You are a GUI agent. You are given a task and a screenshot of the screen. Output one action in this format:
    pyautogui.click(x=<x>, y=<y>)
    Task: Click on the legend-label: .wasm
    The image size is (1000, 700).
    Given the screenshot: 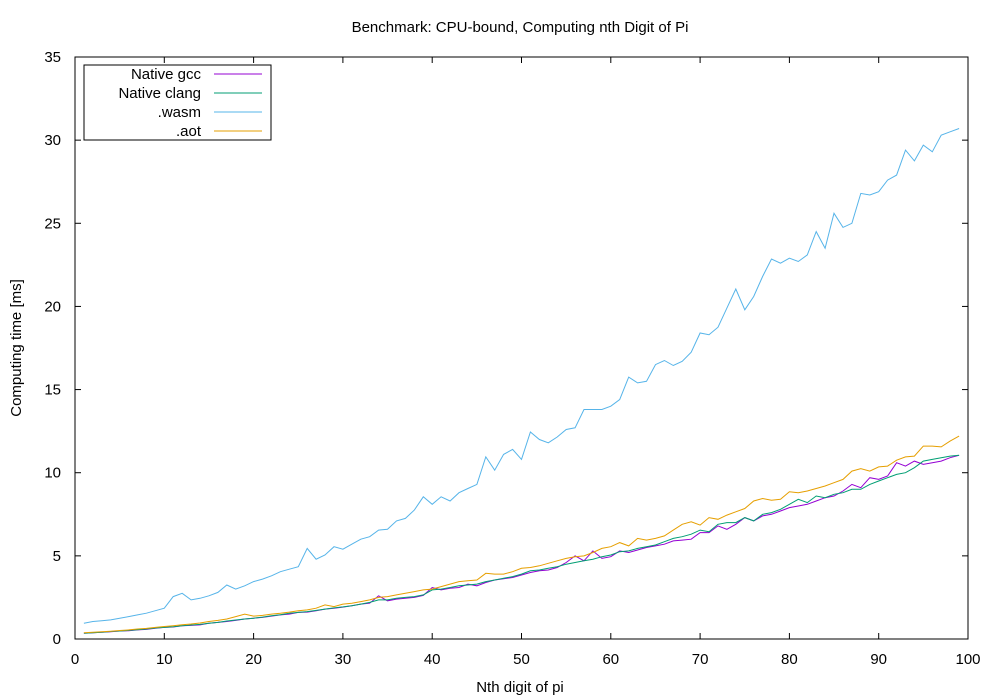 What is the action you would take?
    pyautogui.click(x=179, y=112)
    